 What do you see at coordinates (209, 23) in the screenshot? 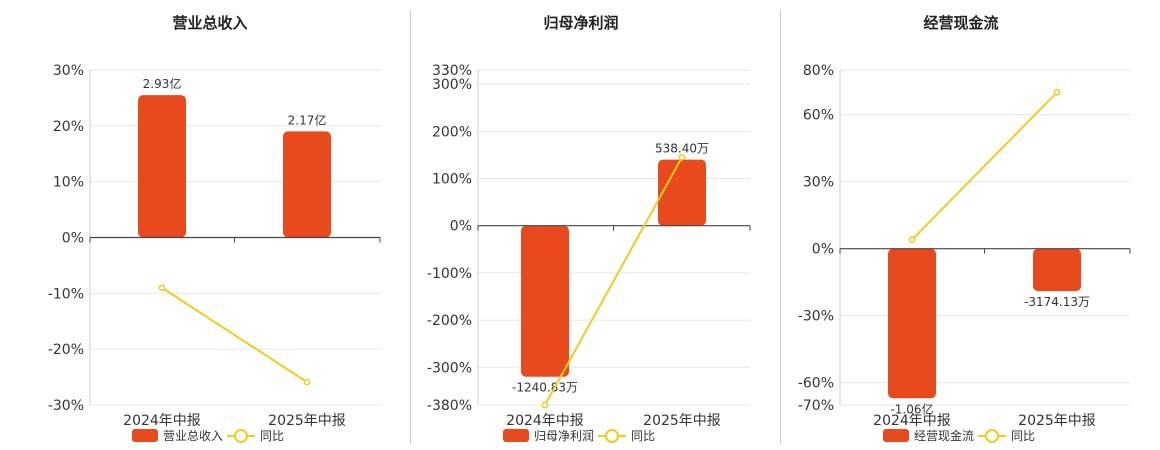
I see `chart-title: 营业总收入` at bounding box center [209, 23].